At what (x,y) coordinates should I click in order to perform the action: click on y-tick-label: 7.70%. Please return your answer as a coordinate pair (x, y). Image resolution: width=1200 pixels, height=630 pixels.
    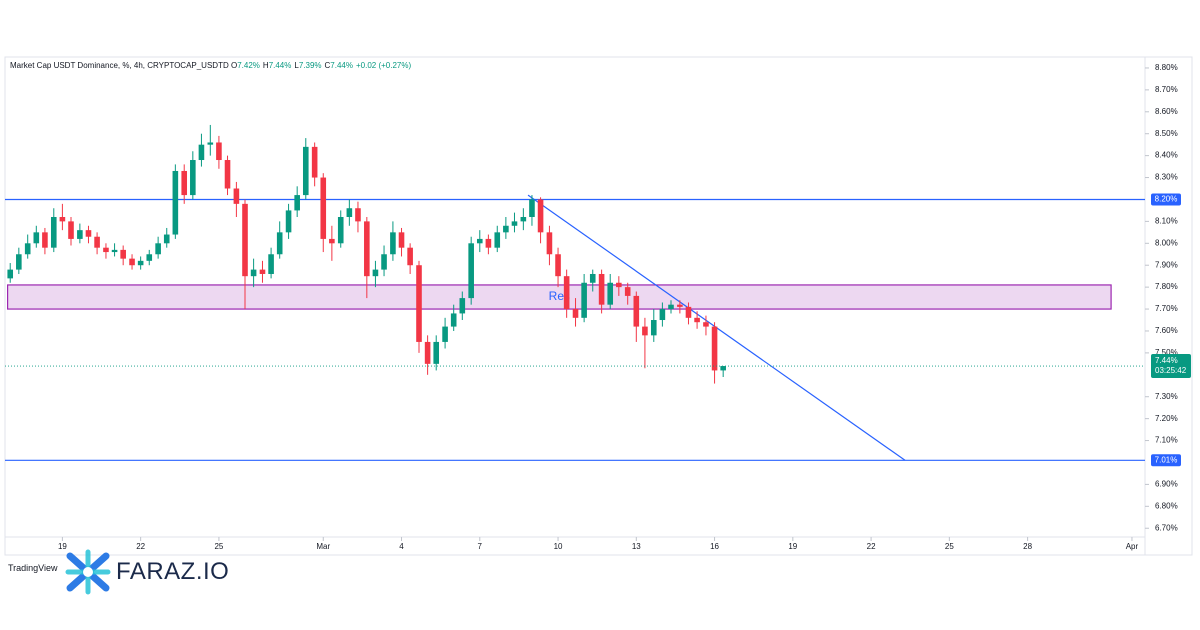
    Looking at the image, I should click on (1166, 308).